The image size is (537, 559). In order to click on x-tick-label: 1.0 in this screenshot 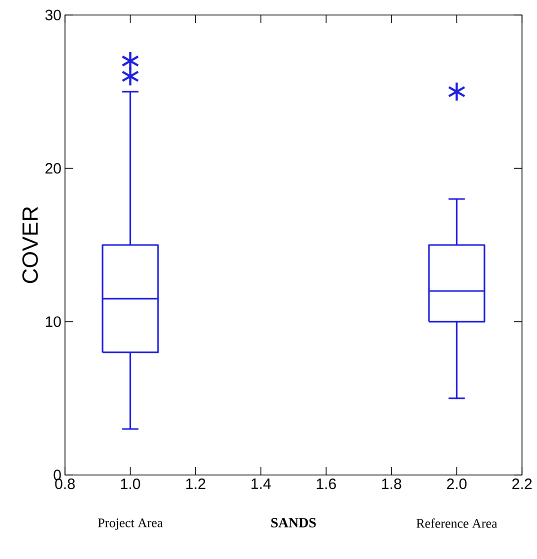, I will do `click(130, 484)`.